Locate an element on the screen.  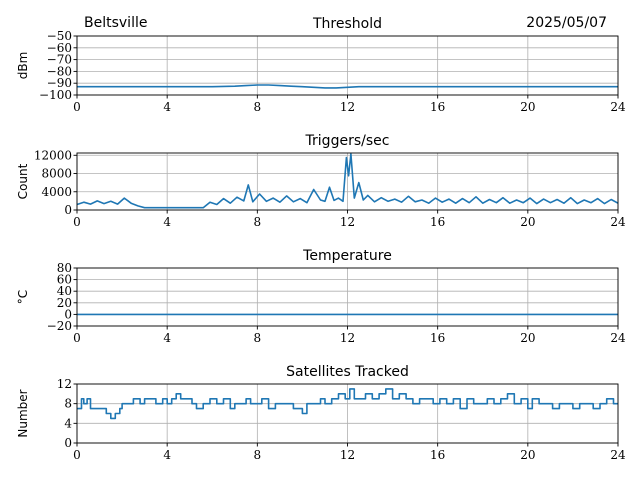
y-tick-label: 40 is located at coordinates (64, 291).